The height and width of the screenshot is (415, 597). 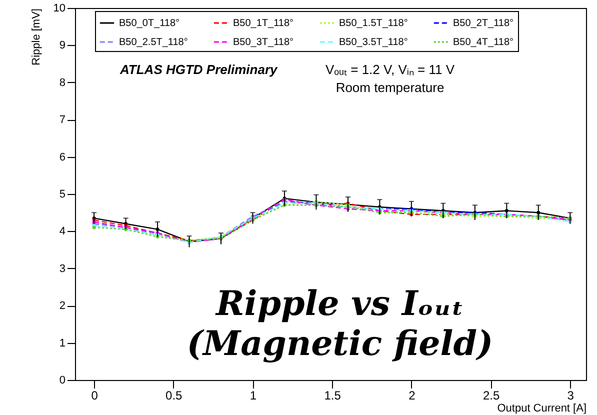 I want to click on y-tick-label: 3, so click(x=62, y=268).